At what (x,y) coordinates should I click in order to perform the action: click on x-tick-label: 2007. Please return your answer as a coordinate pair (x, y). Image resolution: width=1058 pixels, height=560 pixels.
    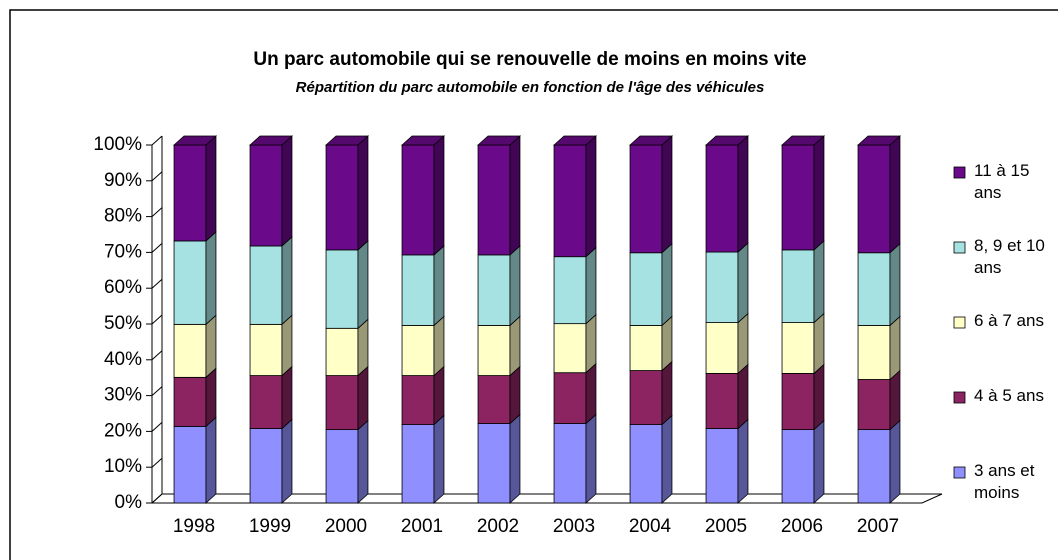
    Looking at the image, I should click on (878, 526).